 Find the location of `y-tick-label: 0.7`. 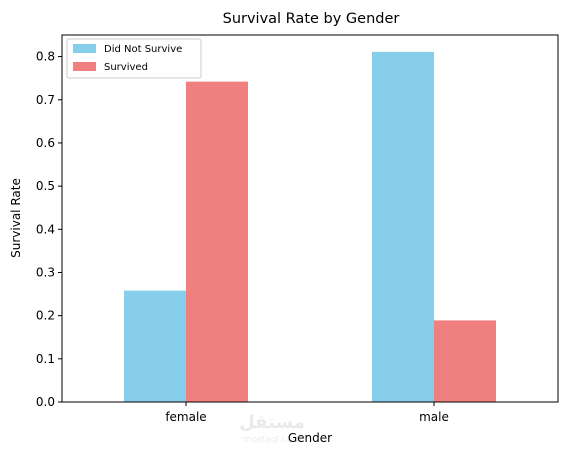

y-tick-label: 0.7 is located at coordinates (45, 100).